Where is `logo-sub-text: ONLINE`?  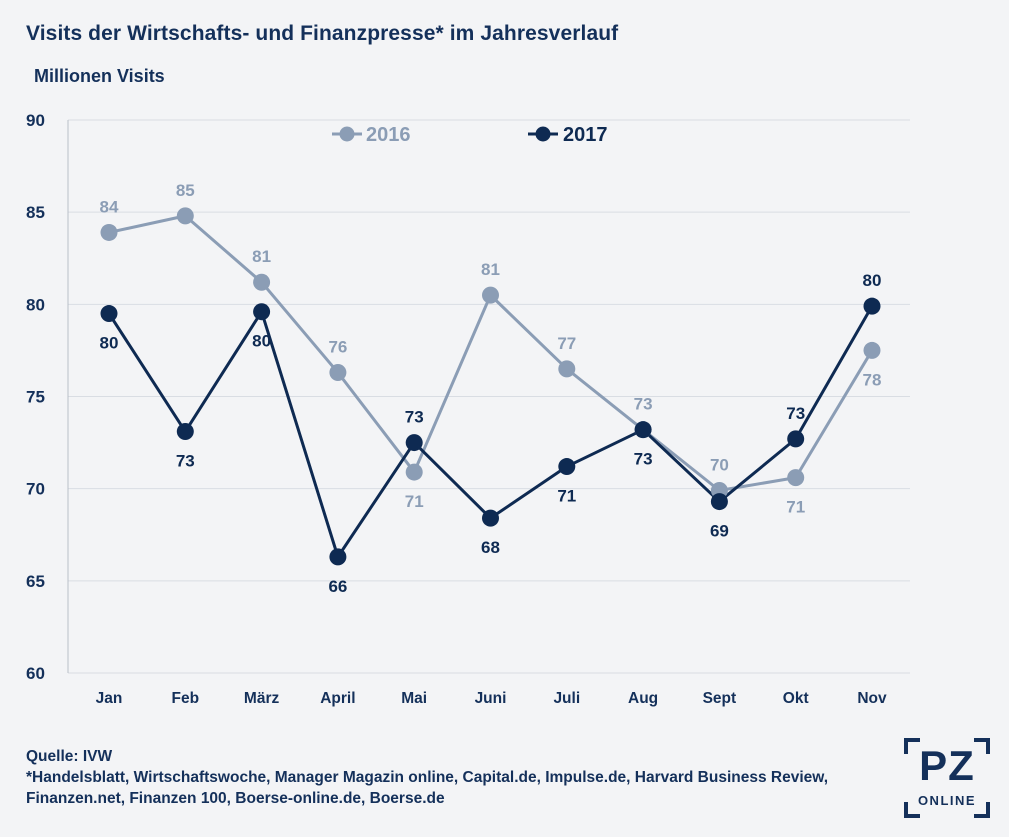 logo-sub-text: ONLINE is located at coordinates (947, 800).